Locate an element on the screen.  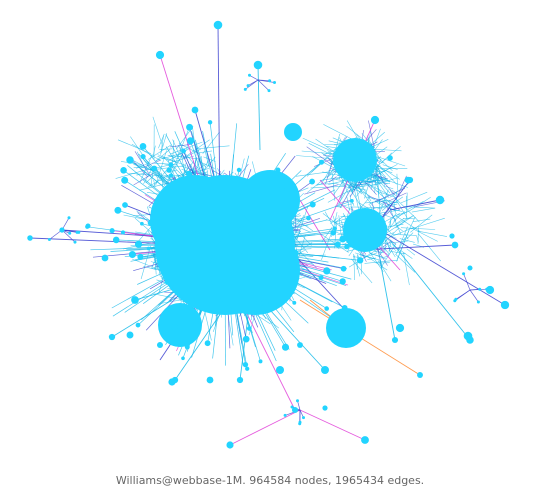
main-cluster-lobe is located at coordinates (255, 270).